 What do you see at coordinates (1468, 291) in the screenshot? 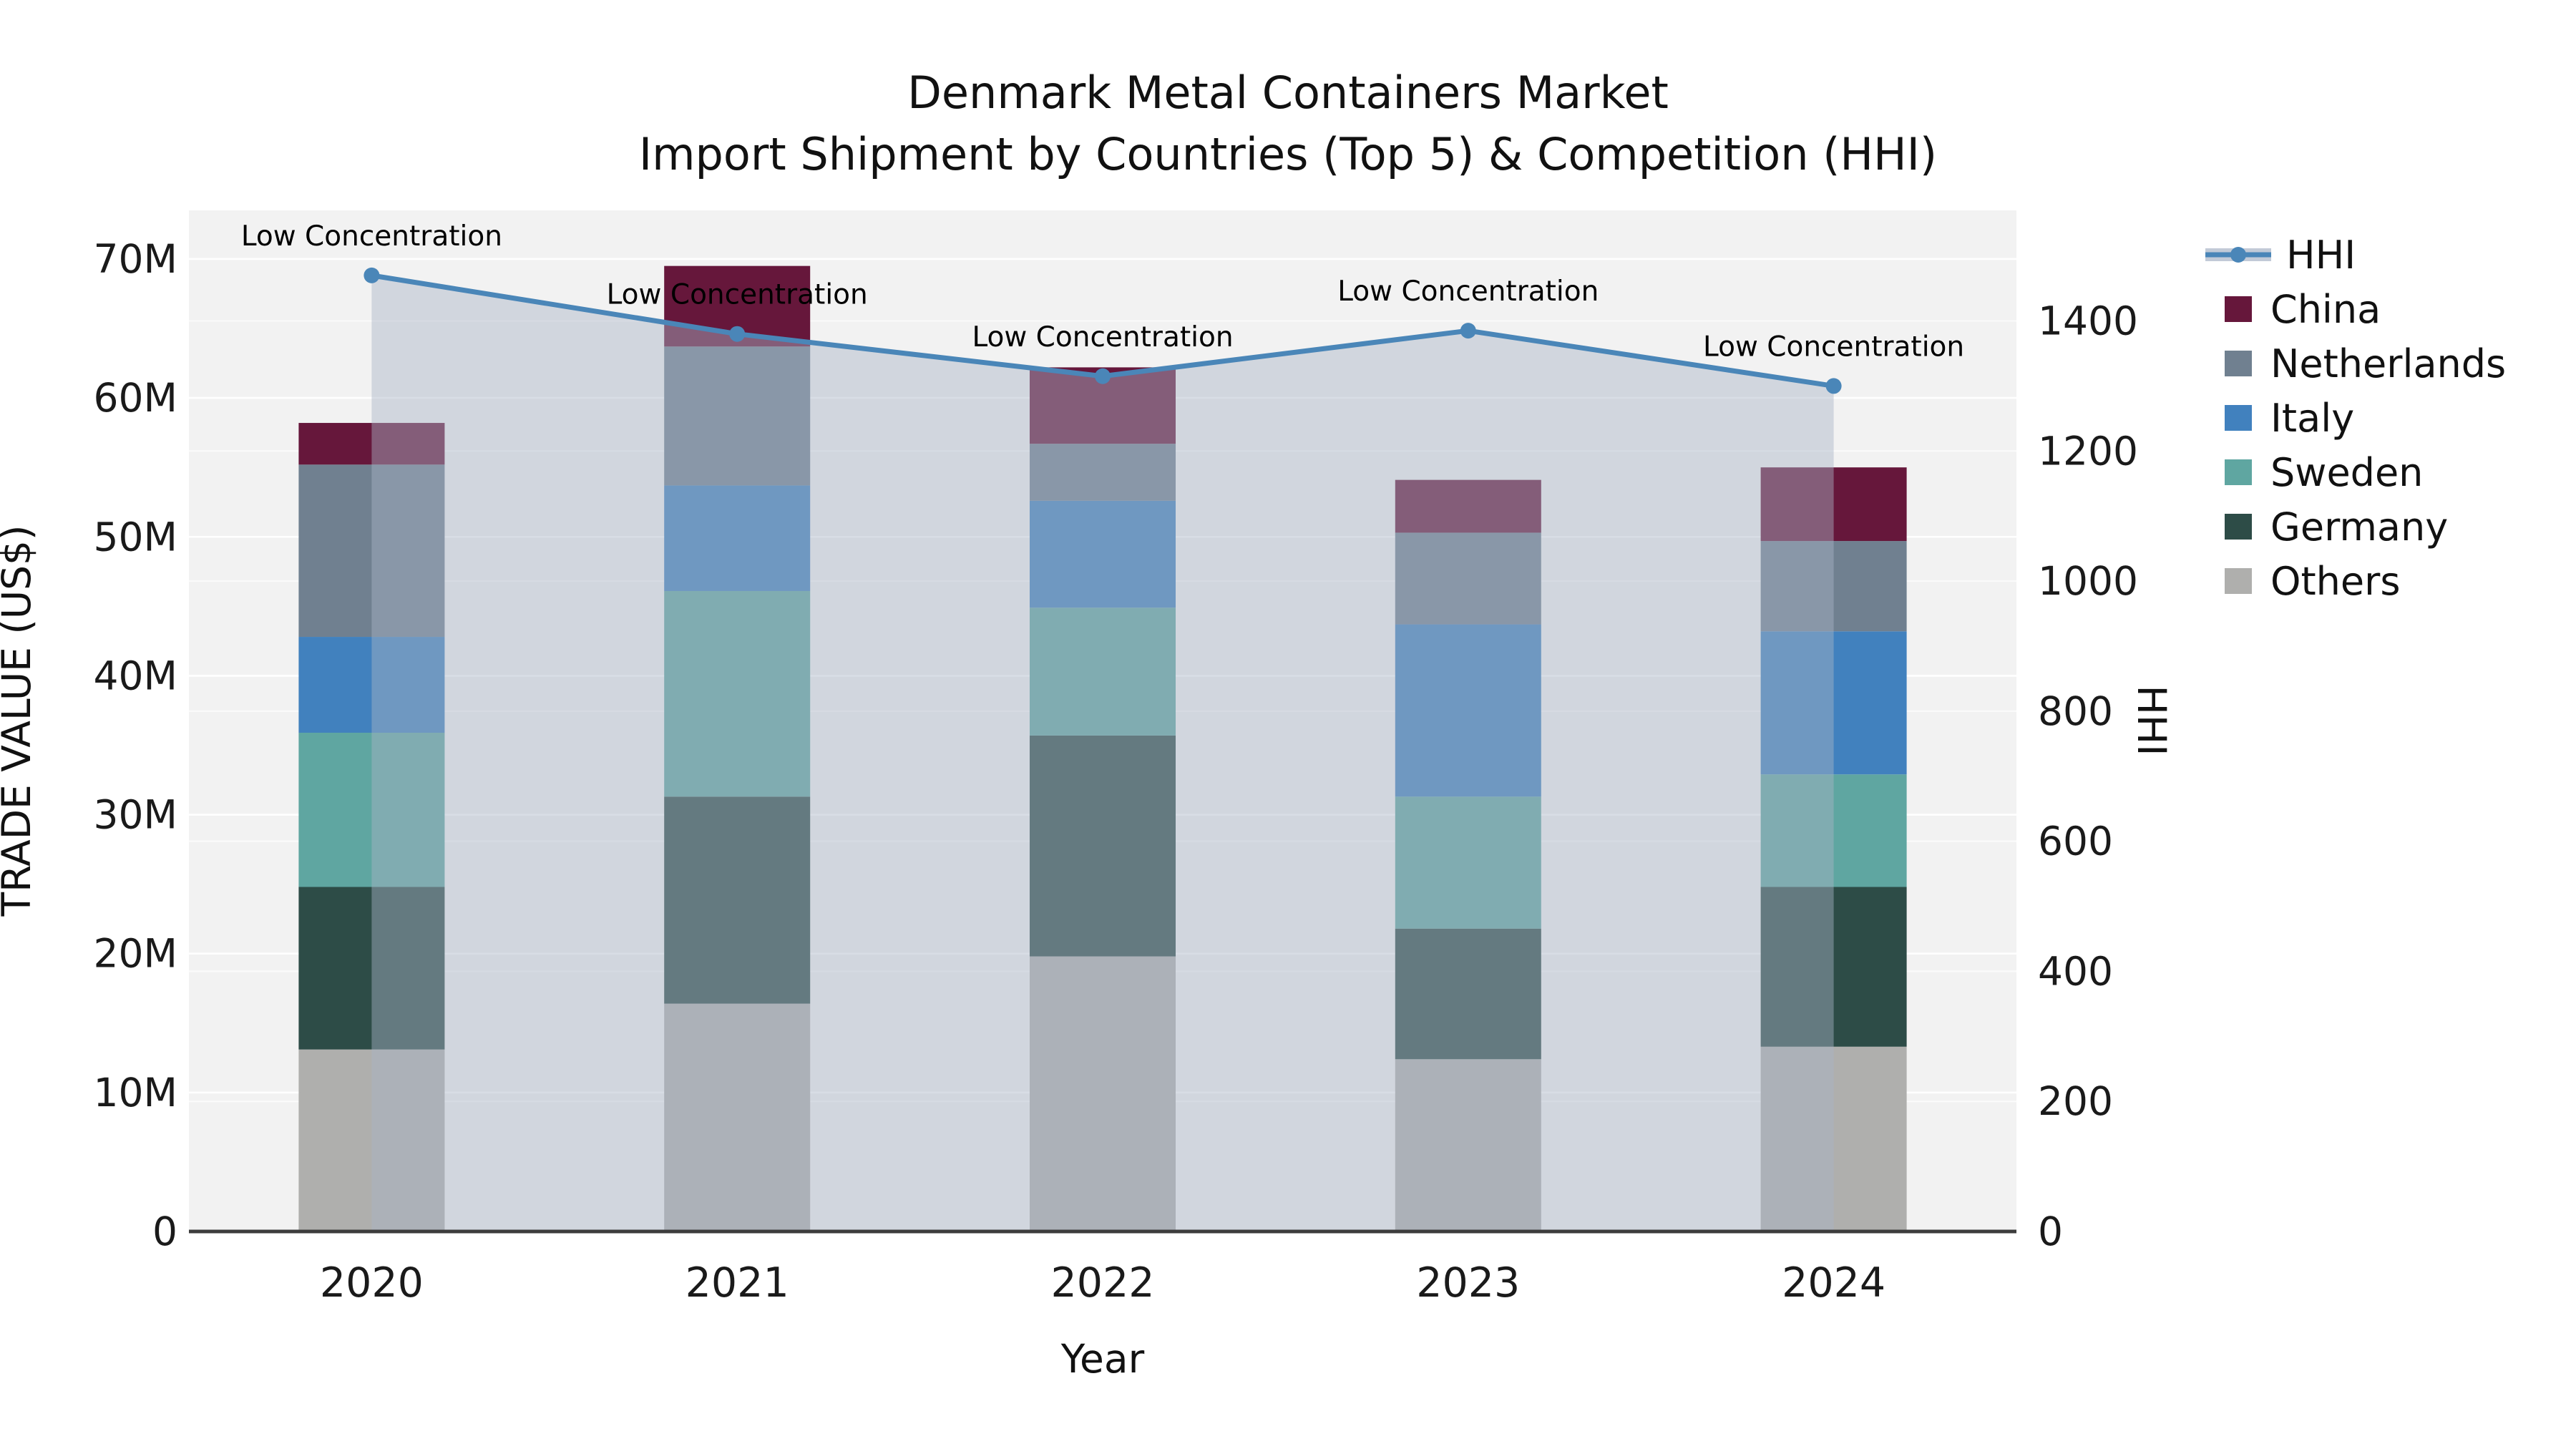
I see `annotation-low-concentration-2023: Low Concentration` at bounding box center [1468, 291].